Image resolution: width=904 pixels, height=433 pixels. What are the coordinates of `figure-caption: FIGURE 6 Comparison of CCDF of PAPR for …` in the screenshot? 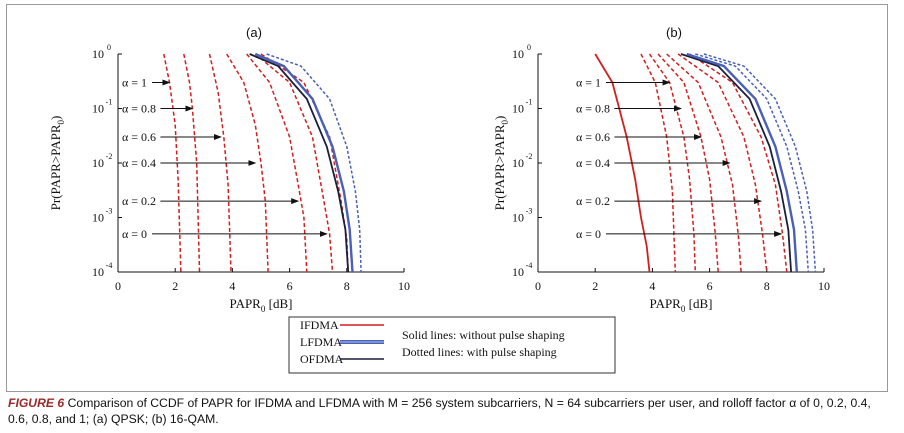 It's located at (448, 411).